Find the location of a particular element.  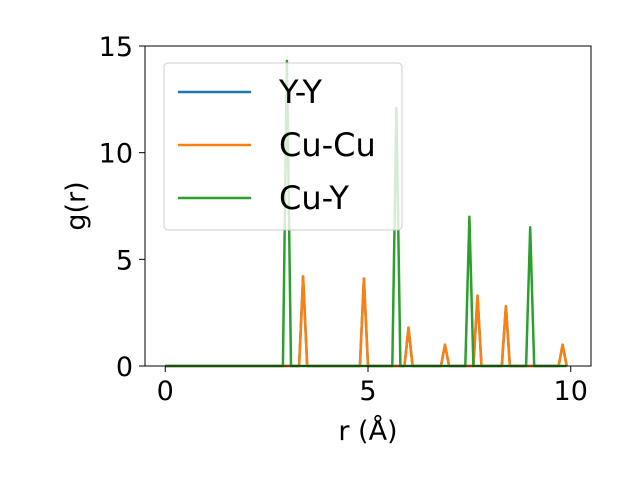

x-tick-label: 0 is located at coordinates (165, 391).